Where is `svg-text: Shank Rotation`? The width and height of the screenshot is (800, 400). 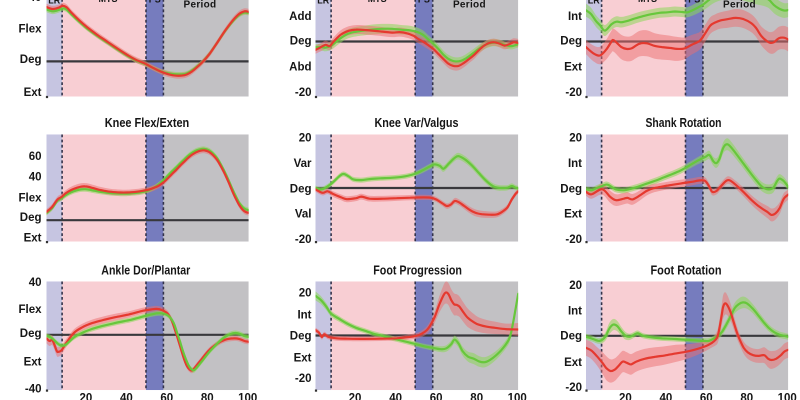 svg-text: Shank Rotation is located at coordinates (684, 123).